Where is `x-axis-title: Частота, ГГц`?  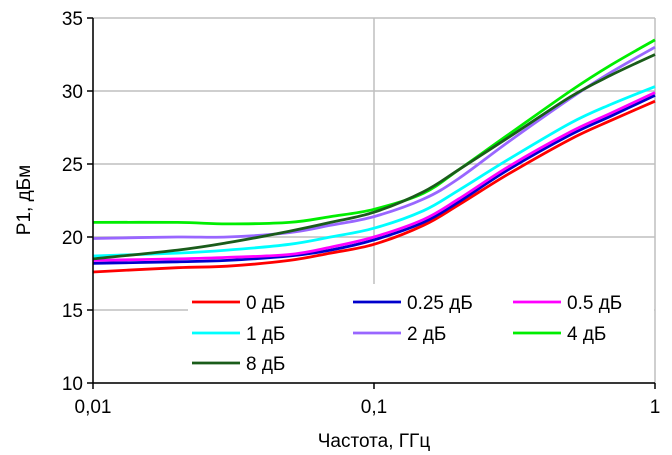
x-axis-title: Частота, ГГц is located at coordinates (374, 441).